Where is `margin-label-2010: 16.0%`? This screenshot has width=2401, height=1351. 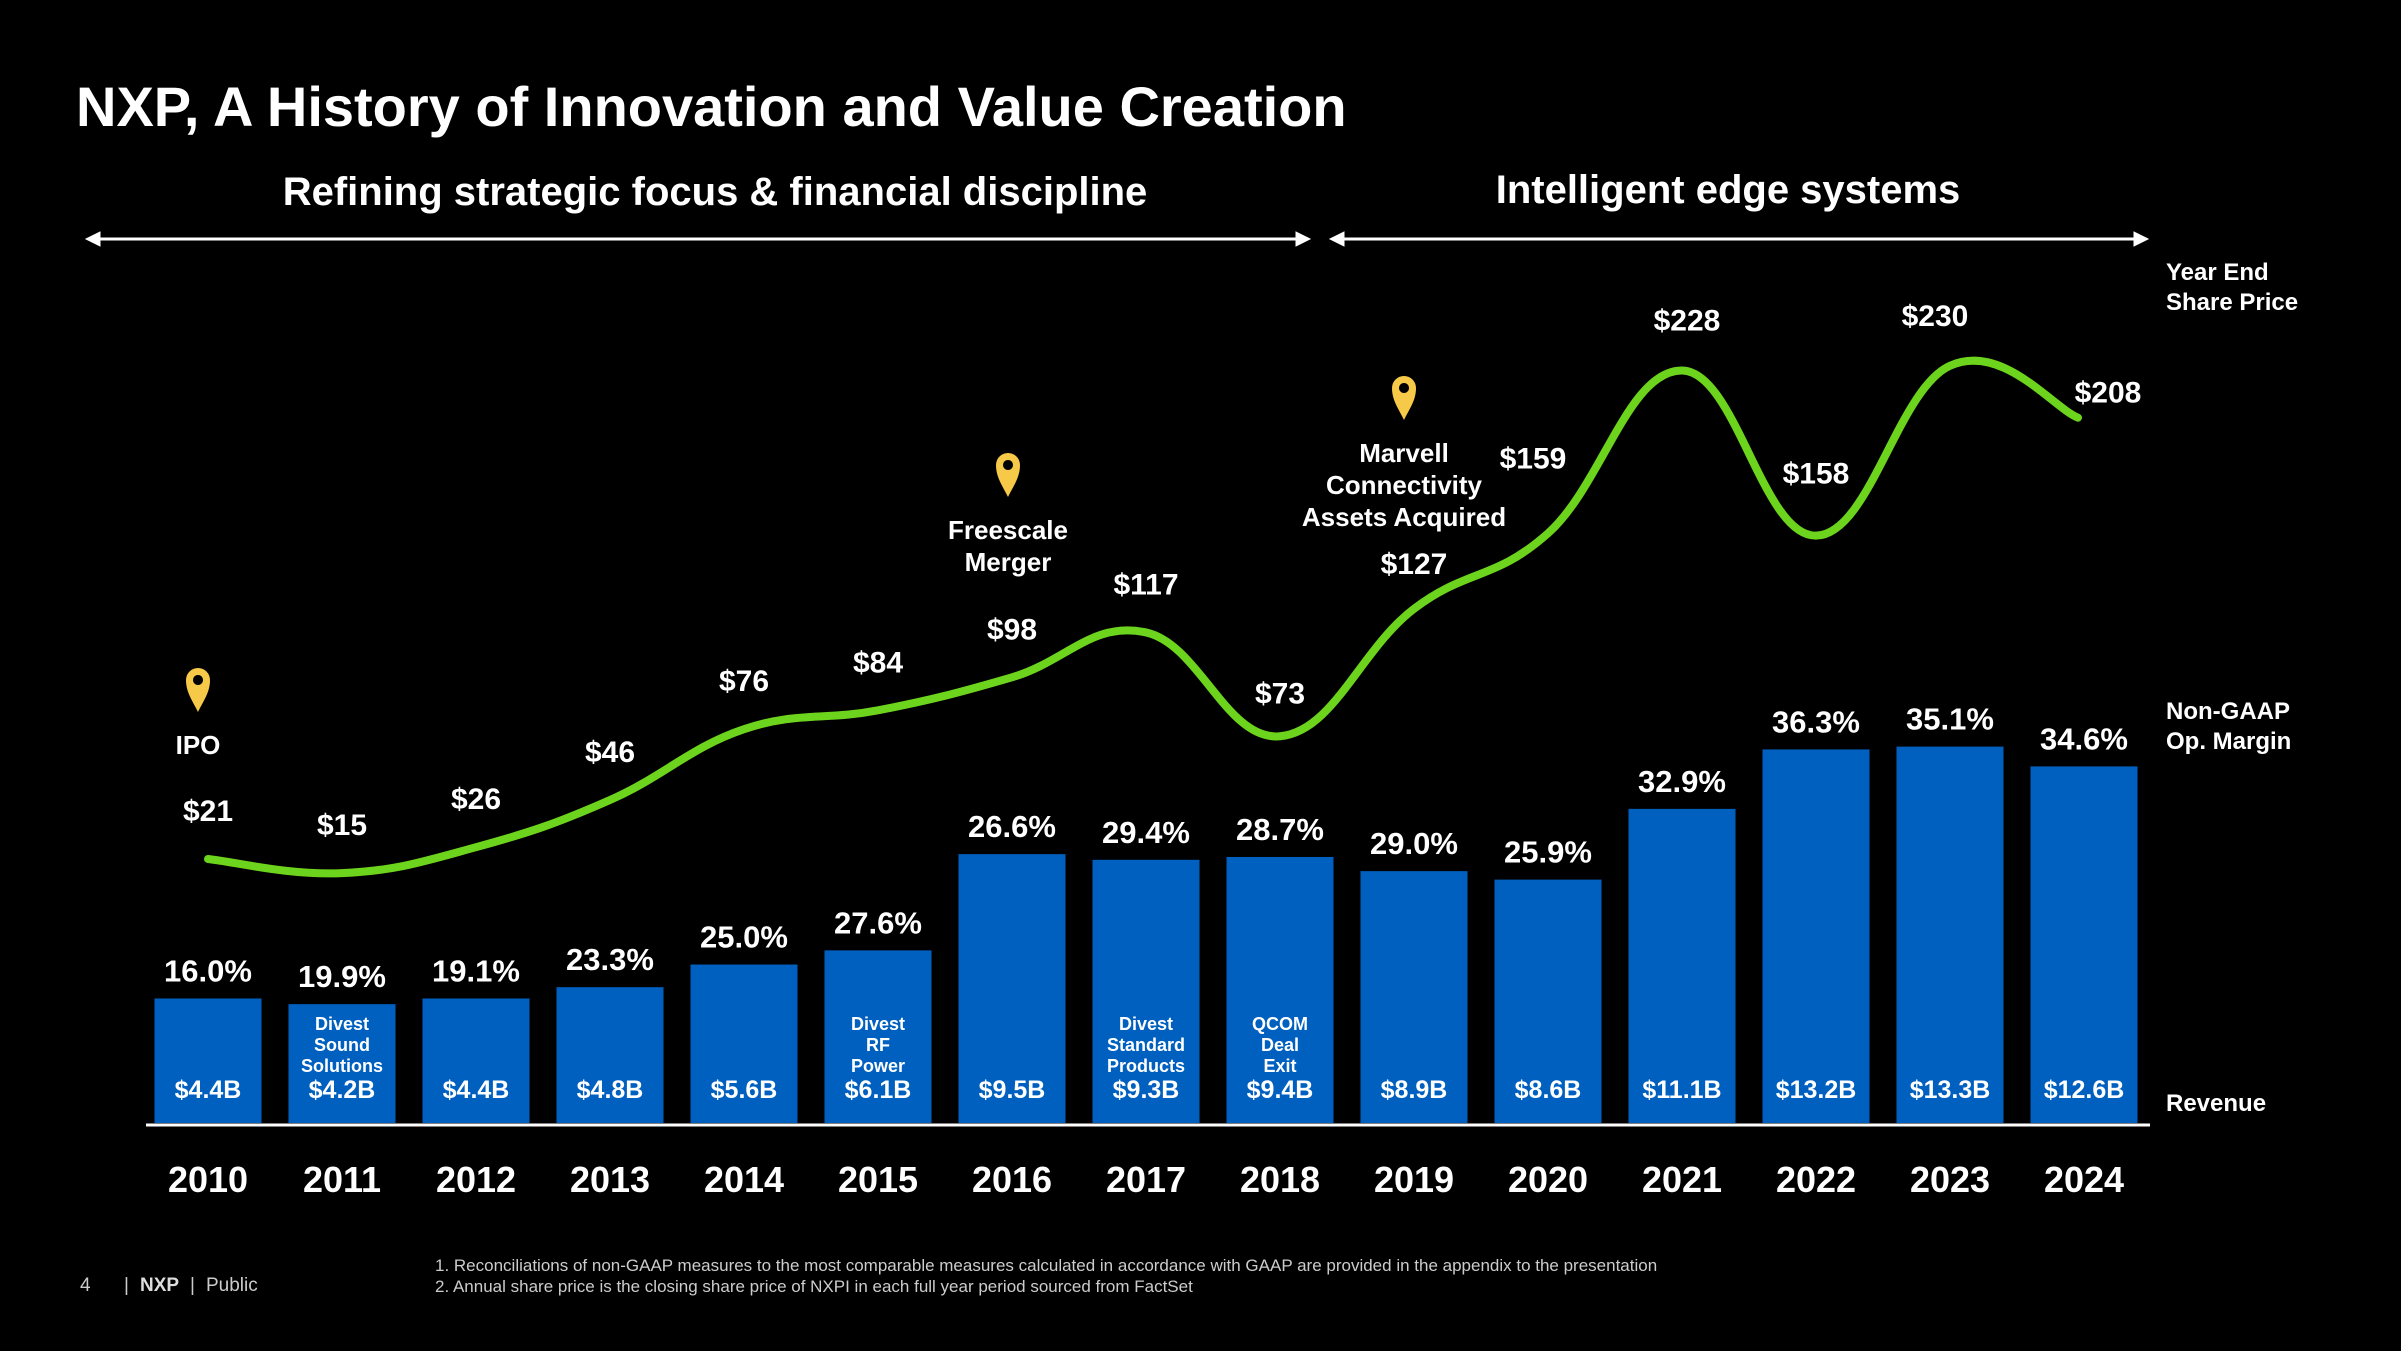 margin-label-2010: 16.0% is located at coordinates (208, 970).